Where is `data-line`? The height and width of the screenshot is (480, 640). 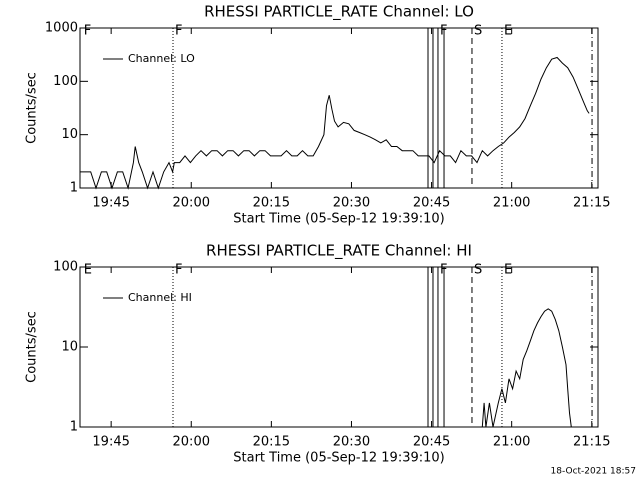
data-line is located at coordinates (526, 368).